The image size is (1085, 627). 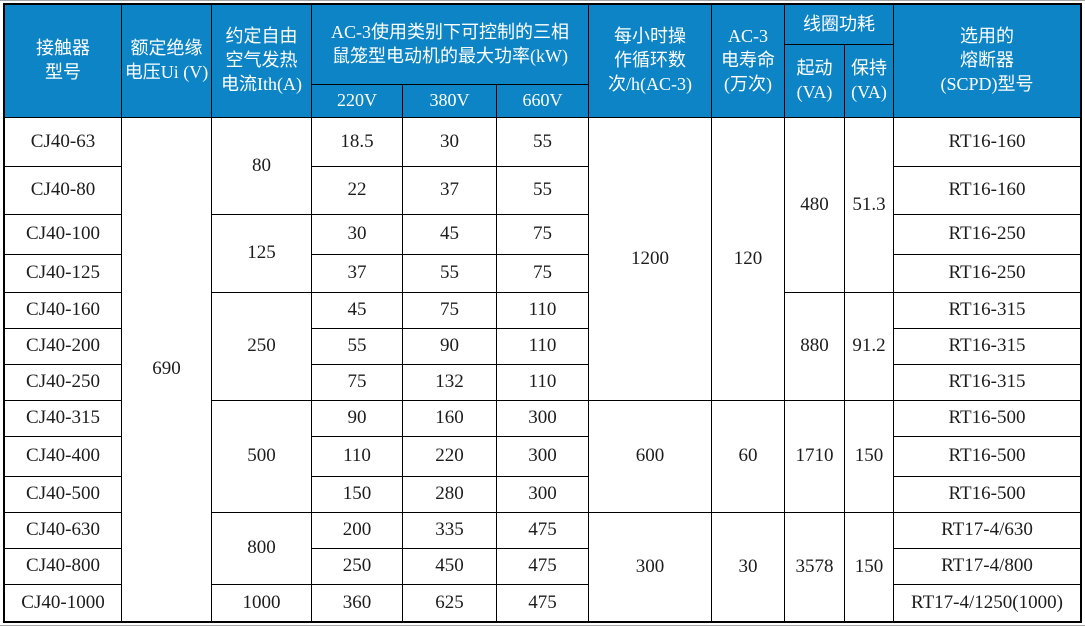 What do you see at coordinates (357, 311) in the screenshot?
I see `cell-p220-r5: 45` at bounding box center [357, 311].